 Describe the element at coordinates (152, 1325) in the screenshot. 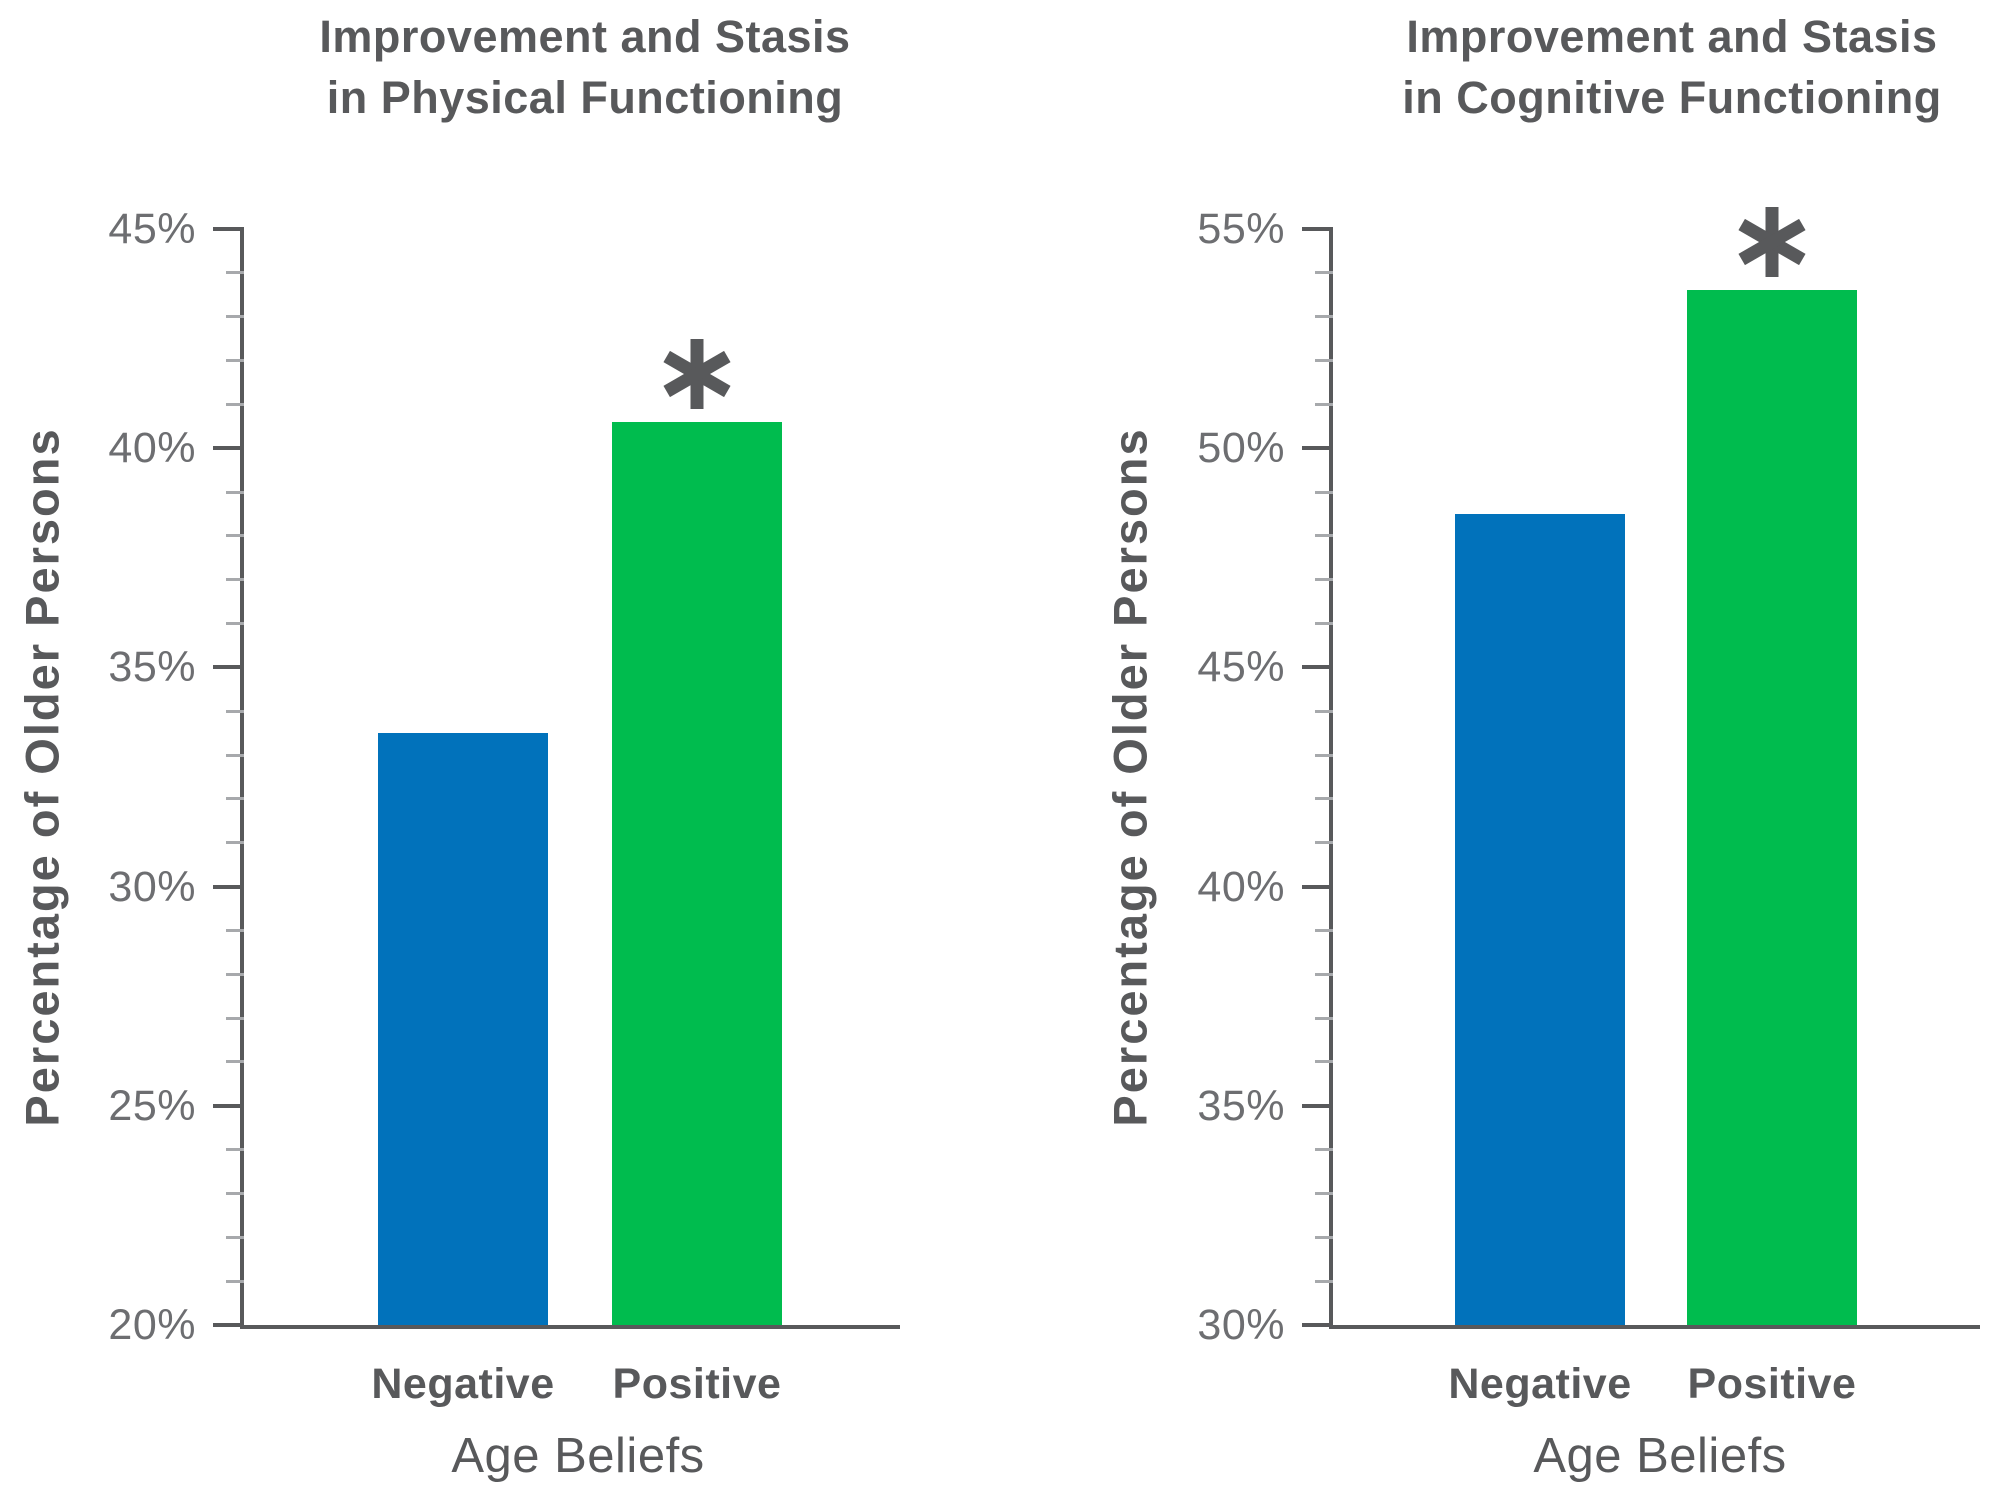

I see `y-tick-label: 20%` at that location.